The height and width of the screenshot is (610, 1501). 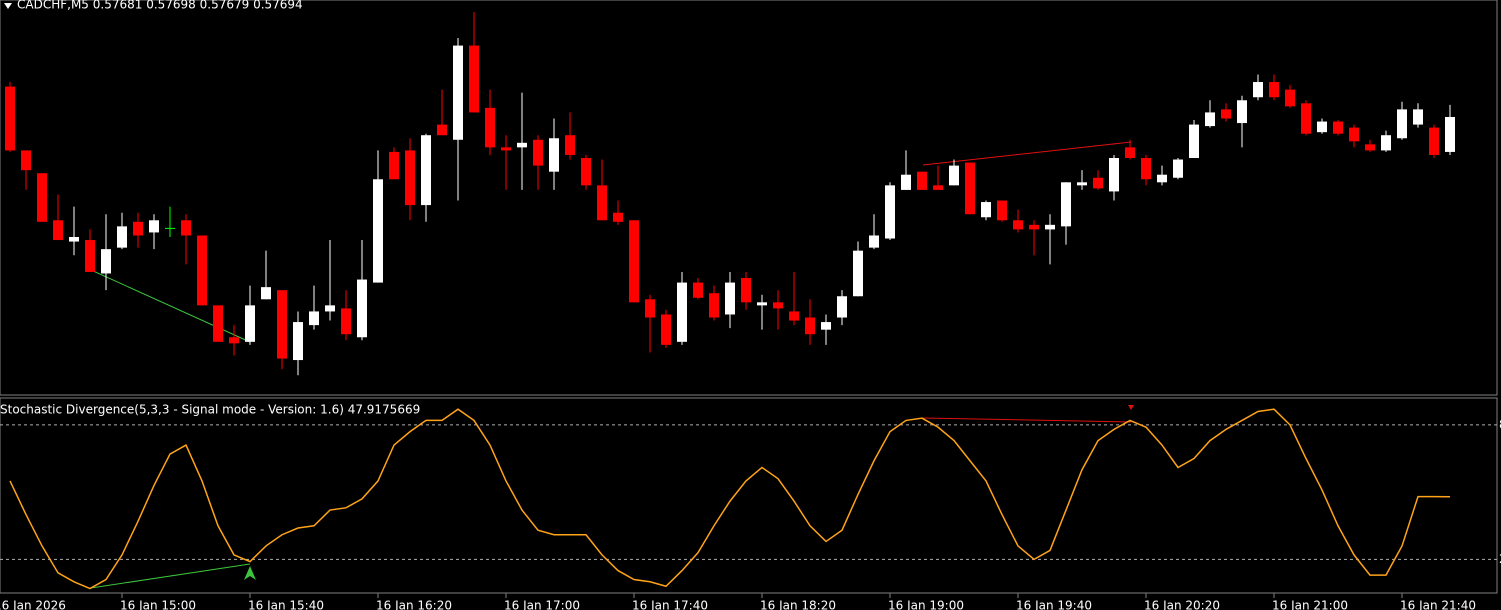 What do you see at coordinates (1182, 604) in the screenshot?
I see `x-tick-label: 16 Jan 20:20` at bounding box center [1182, 604].